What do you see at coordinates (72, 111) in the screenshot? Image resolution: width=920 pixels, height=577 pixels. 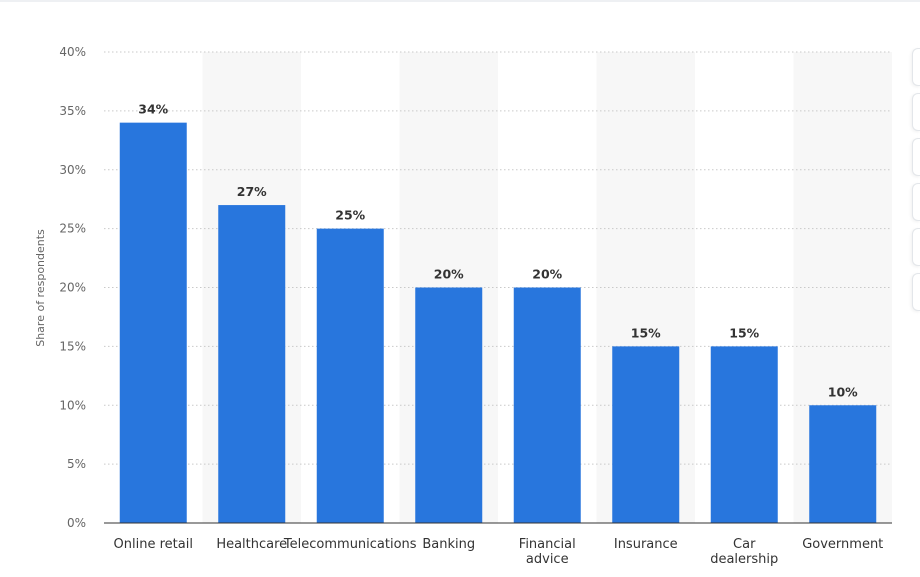 I see `y-tick-label: 35%` at bounding box center [72, 111].